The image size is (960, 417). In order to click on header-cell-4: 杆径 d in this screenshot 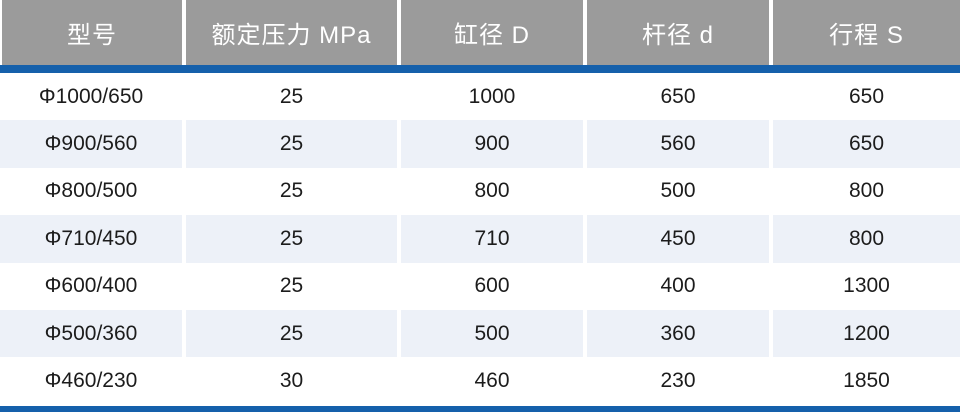, I will do `click(680, 32)`.